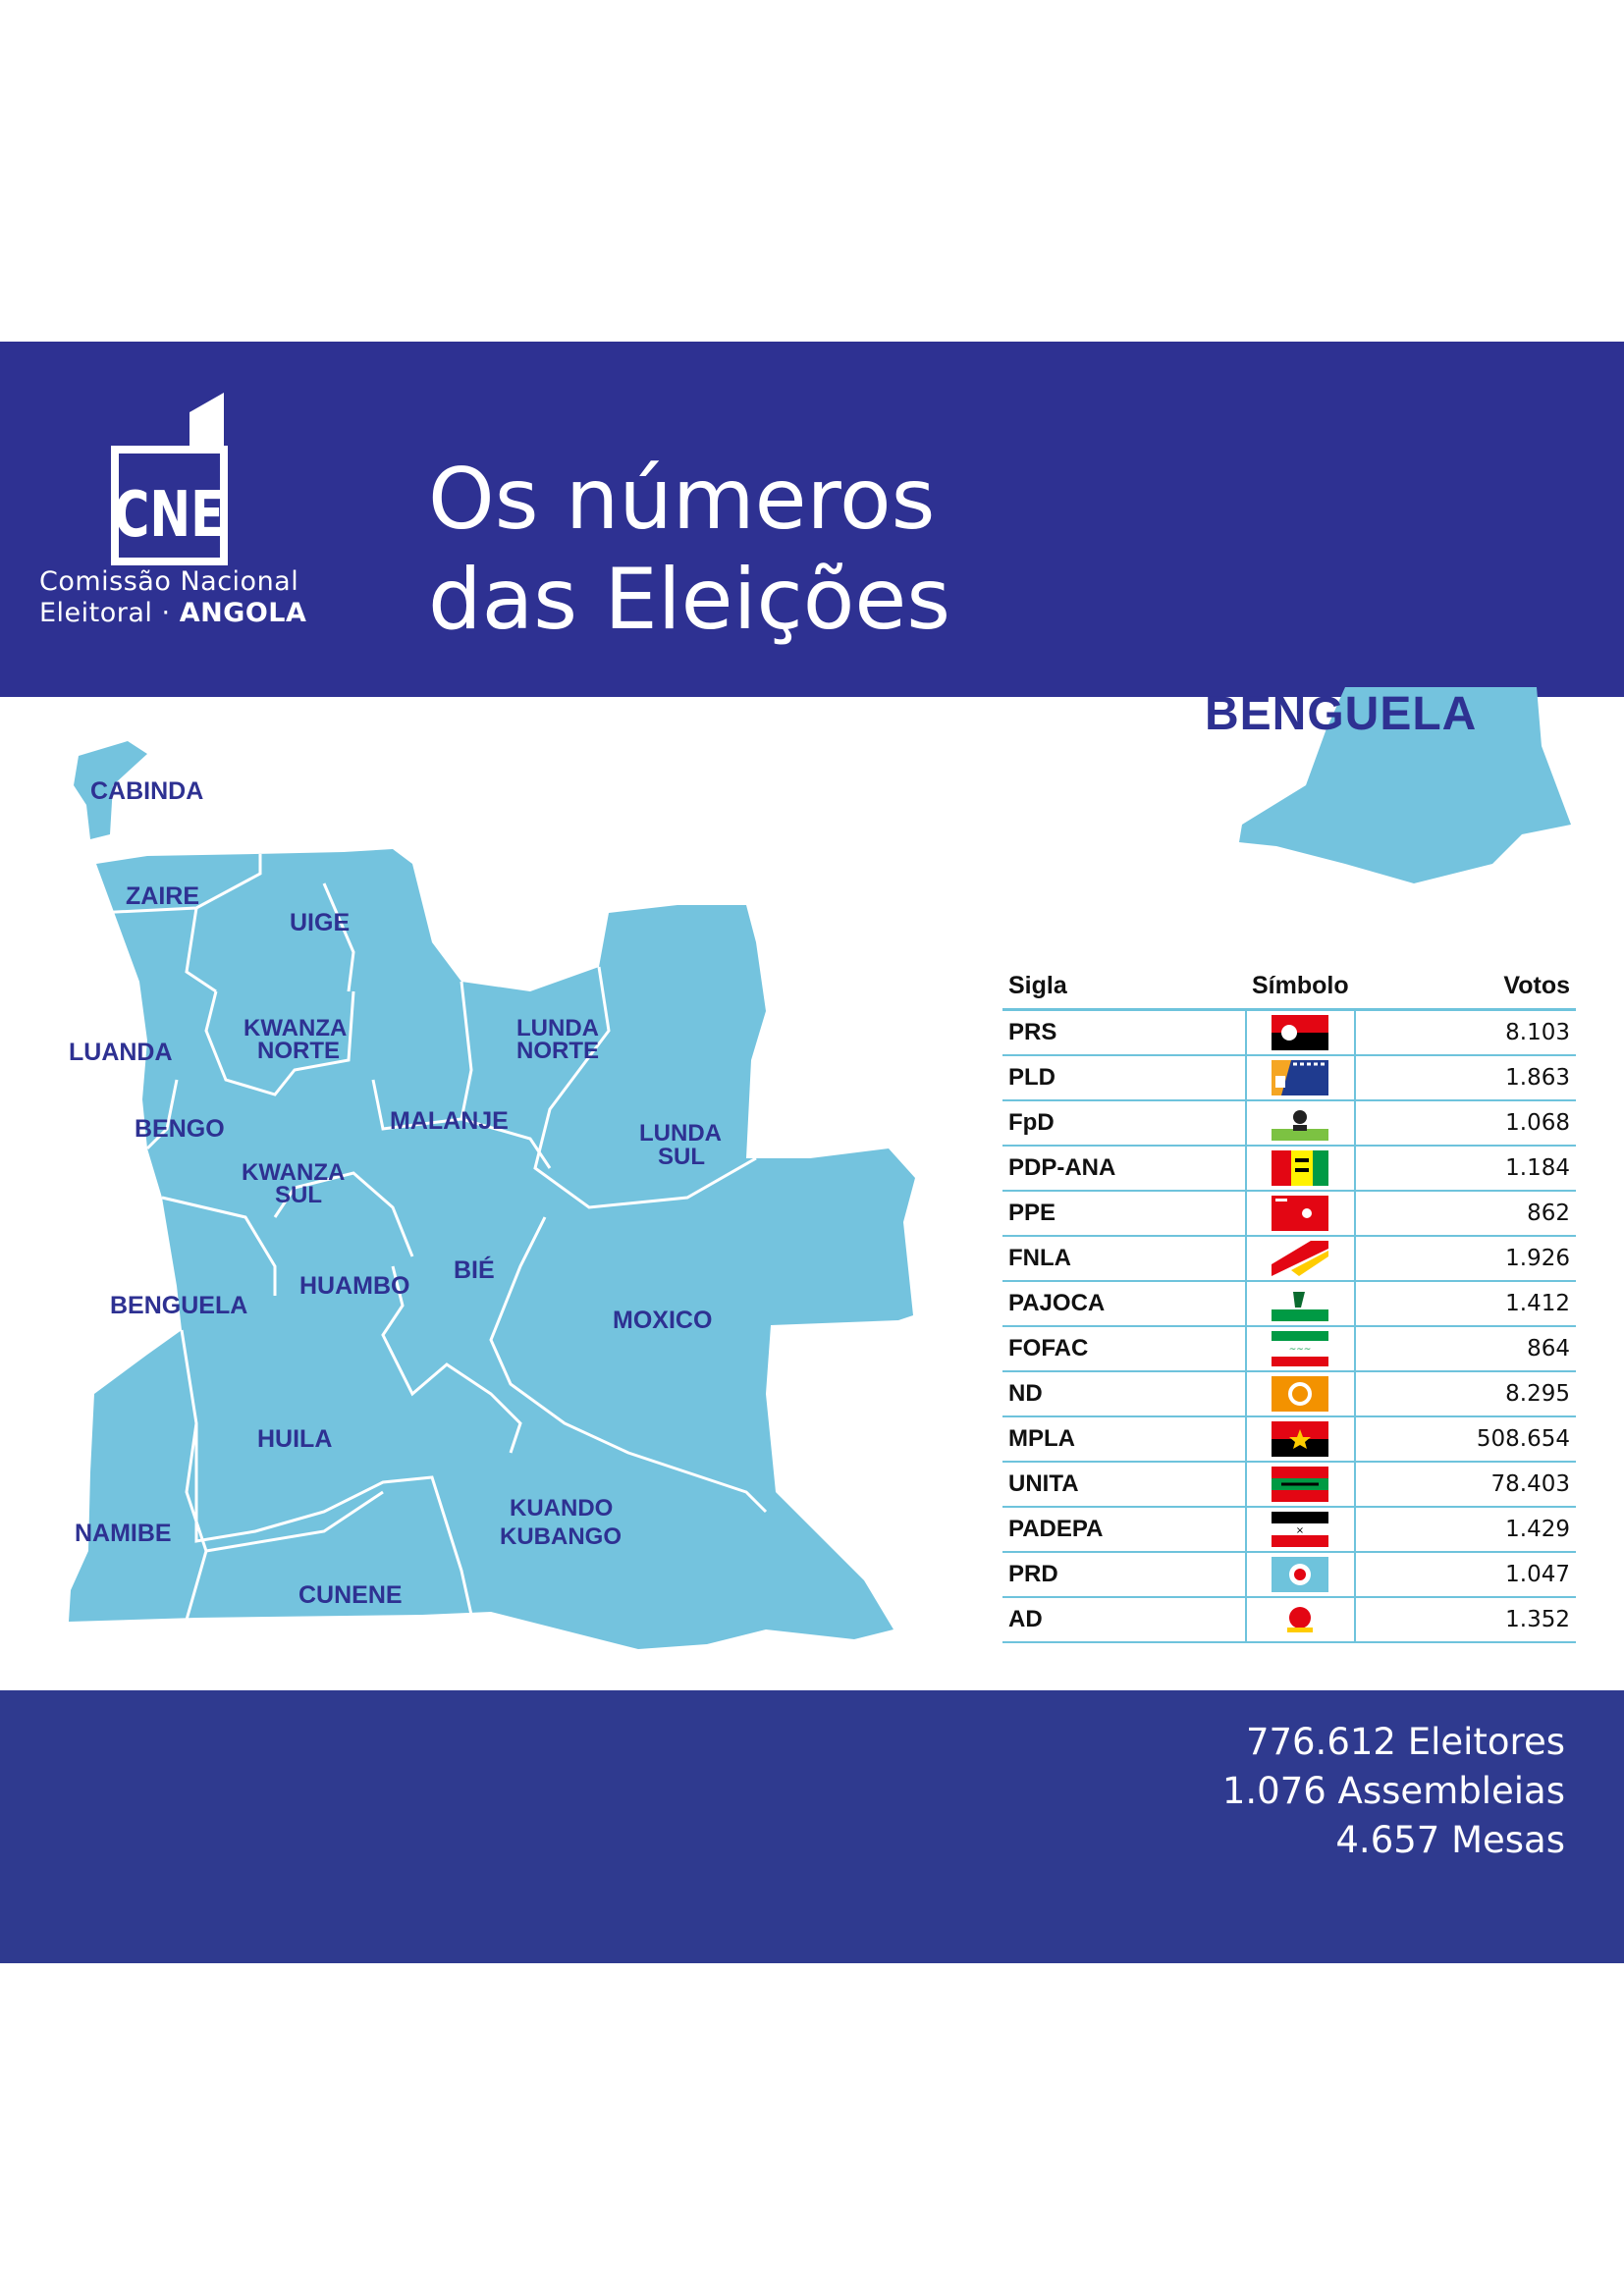  Describe the element at coordinates (1465, 1304) in the screenshot. I see `party-votes: 1.412` at that location.